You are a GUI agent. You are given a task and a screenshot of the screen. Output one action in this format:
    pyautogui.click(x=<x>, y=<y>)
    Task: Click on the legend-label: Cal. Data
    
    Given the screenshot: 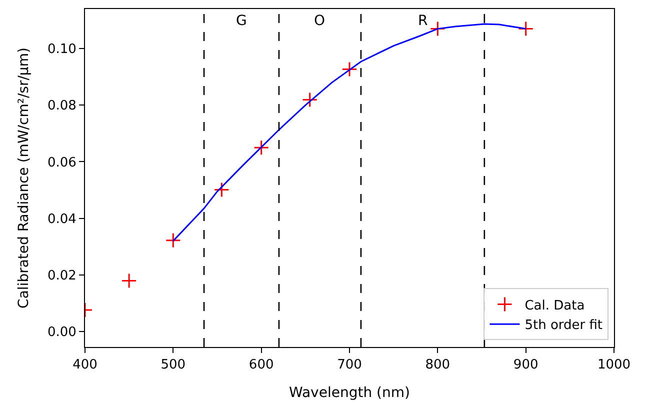 What is the action you would take?
    pyautogui.click(x=554, y=306)
    